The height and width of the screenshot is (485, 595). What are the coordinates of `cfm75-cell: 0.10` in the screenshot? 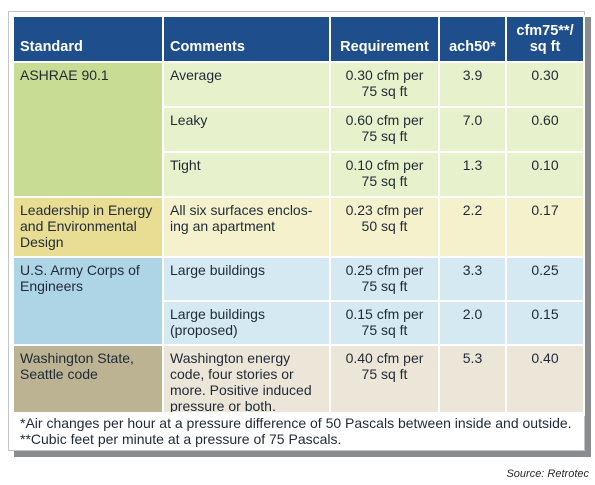 It's located at (545, 174).